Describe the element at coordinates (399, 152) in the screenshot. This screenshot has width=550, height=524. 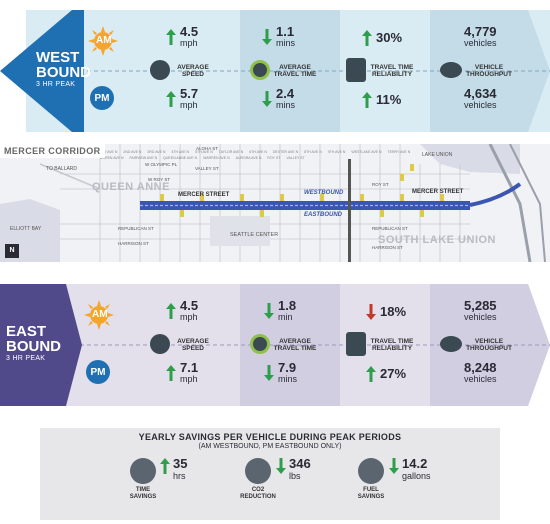
I see `map-street-label: TERRY AVE N` at that location.